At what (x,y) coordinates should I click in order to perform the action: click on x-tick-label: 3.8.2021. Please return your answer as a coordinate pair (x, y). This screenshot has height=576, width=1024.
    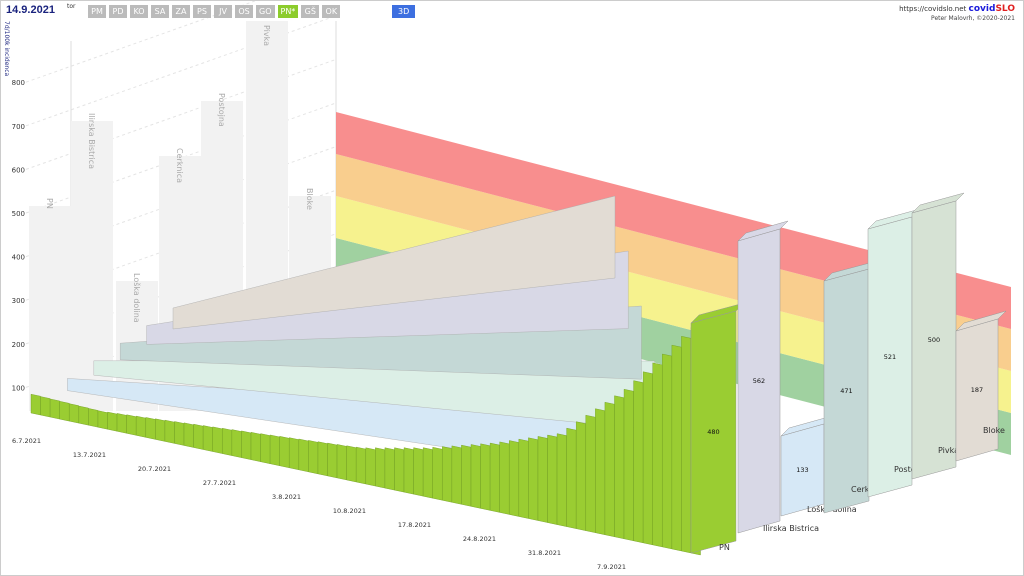
    Looking at the image, I should click on (286, 497).